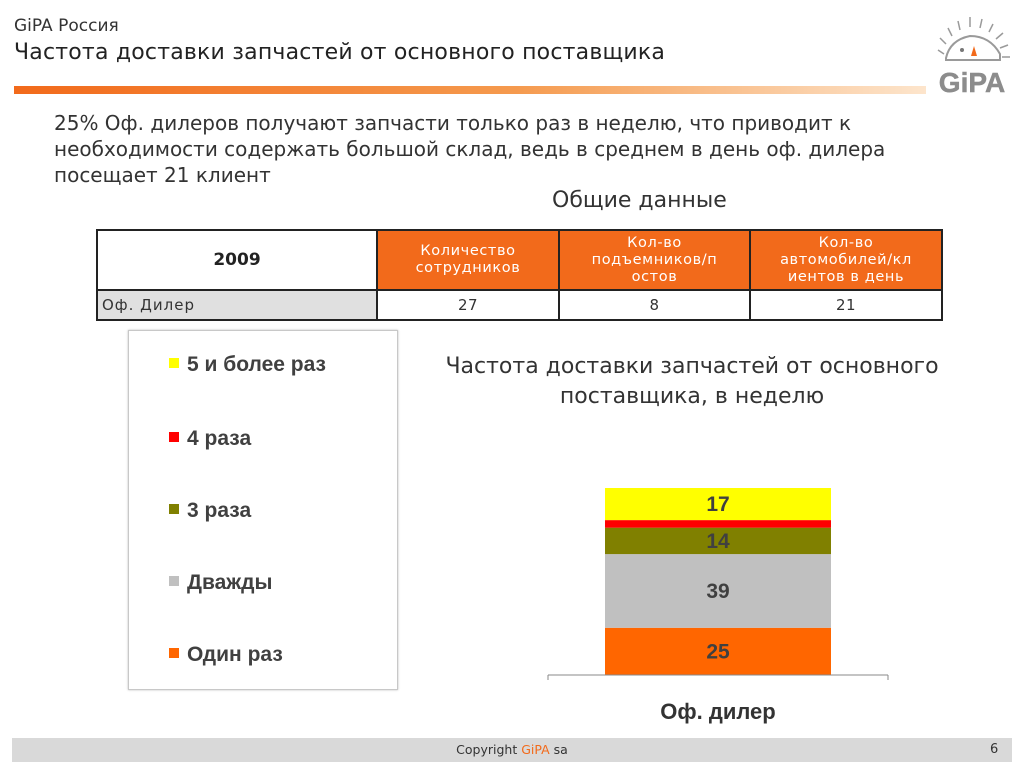 This screenshot has height=768, width=1024. Describe the element at coordinates (468, 260) in the screenshot. I see `column-header: Количество сотрудников` at that location.